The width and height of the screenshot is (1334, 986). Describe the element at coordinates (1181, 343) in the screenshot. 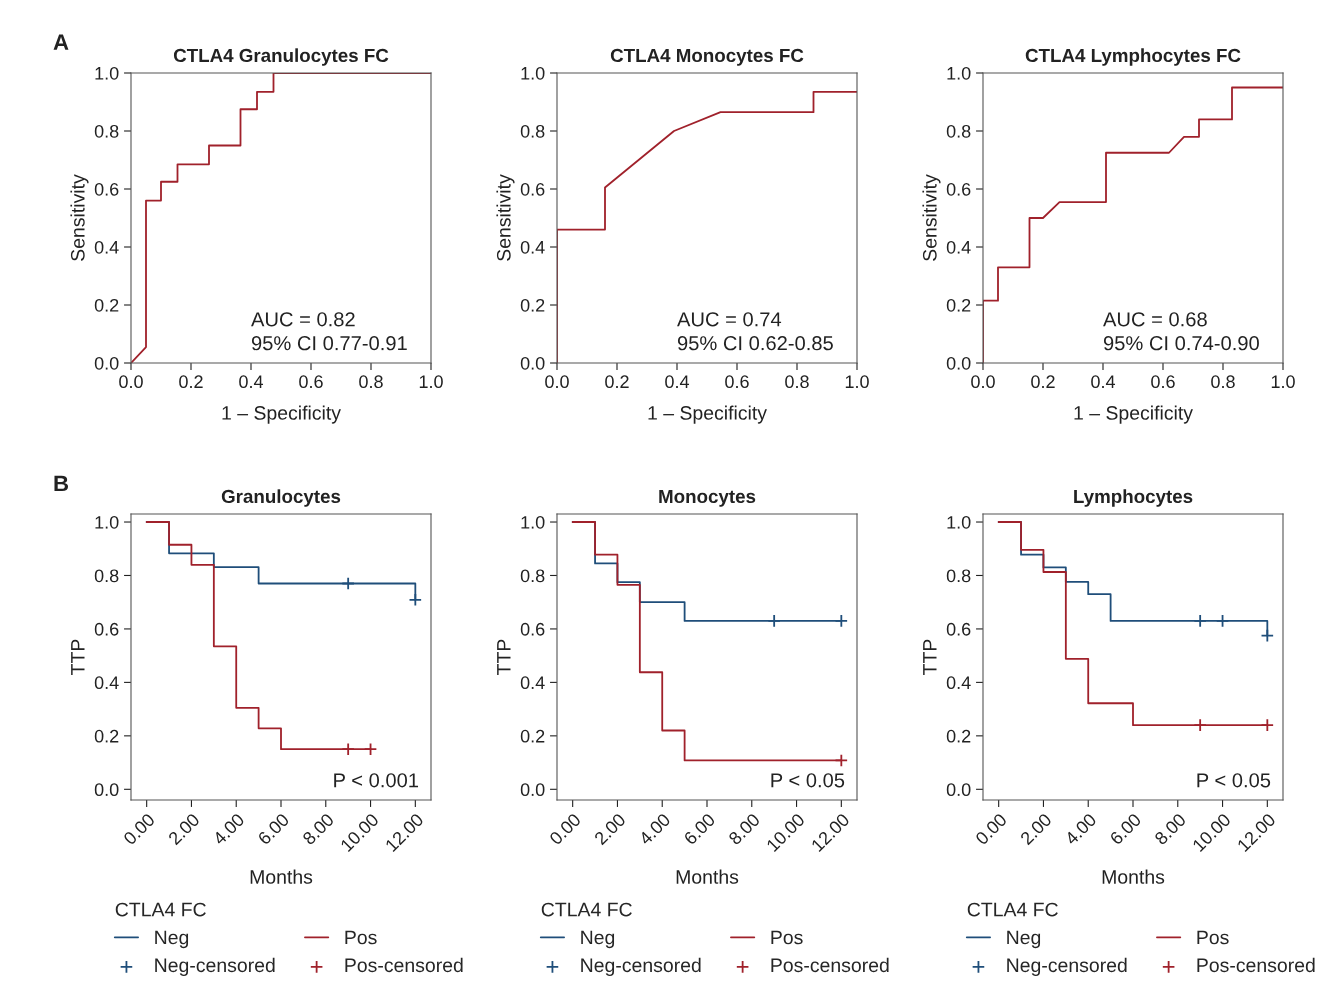

I see `annotation: 95% CI 0.74-0.90` at that location.